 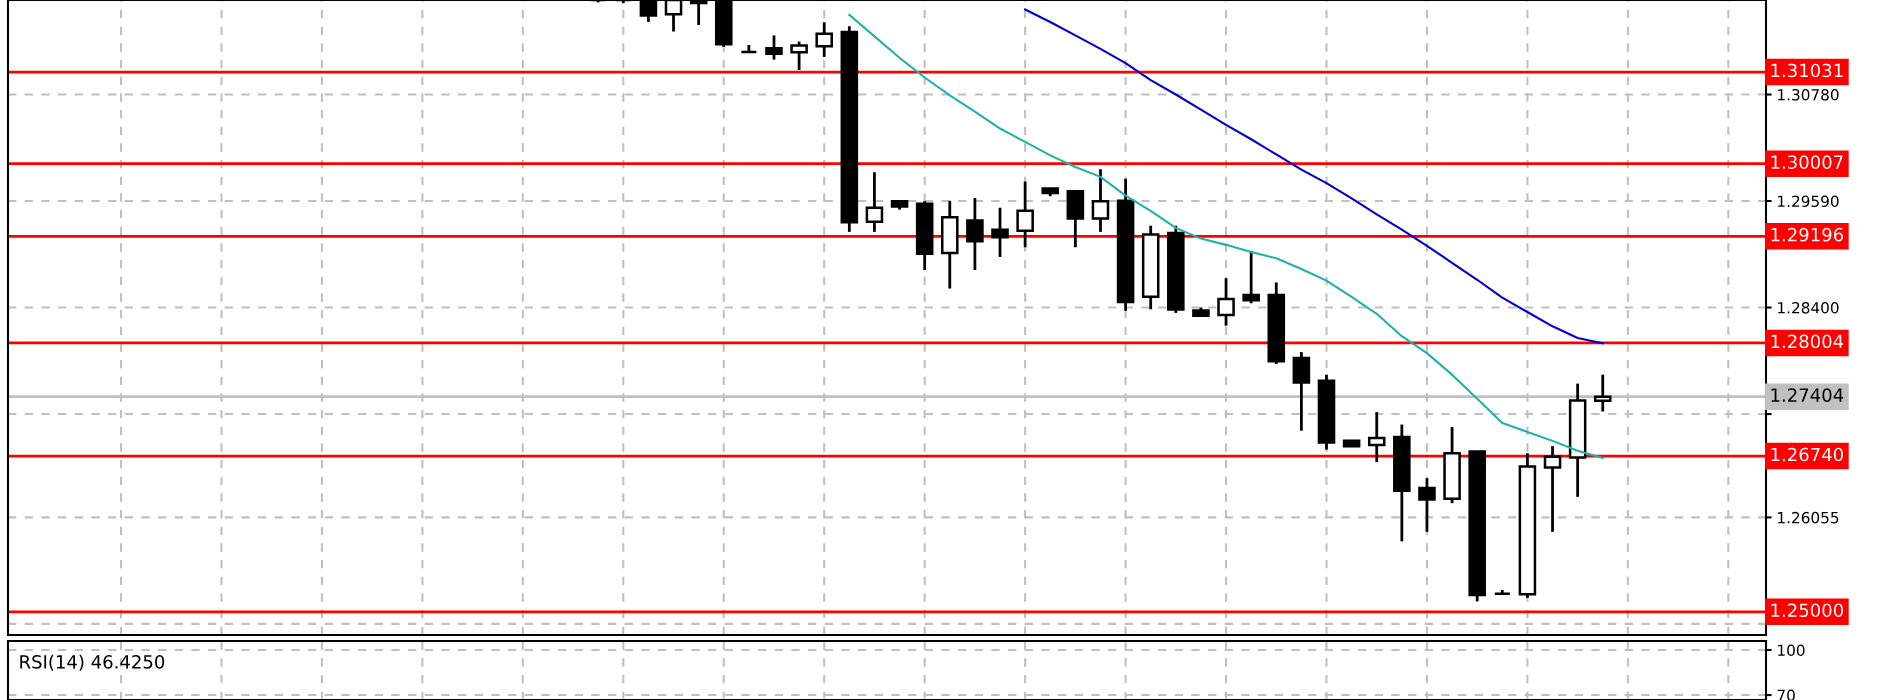 I want to click on ref-line-label: 1.25000, so click(x=1807, y=610).